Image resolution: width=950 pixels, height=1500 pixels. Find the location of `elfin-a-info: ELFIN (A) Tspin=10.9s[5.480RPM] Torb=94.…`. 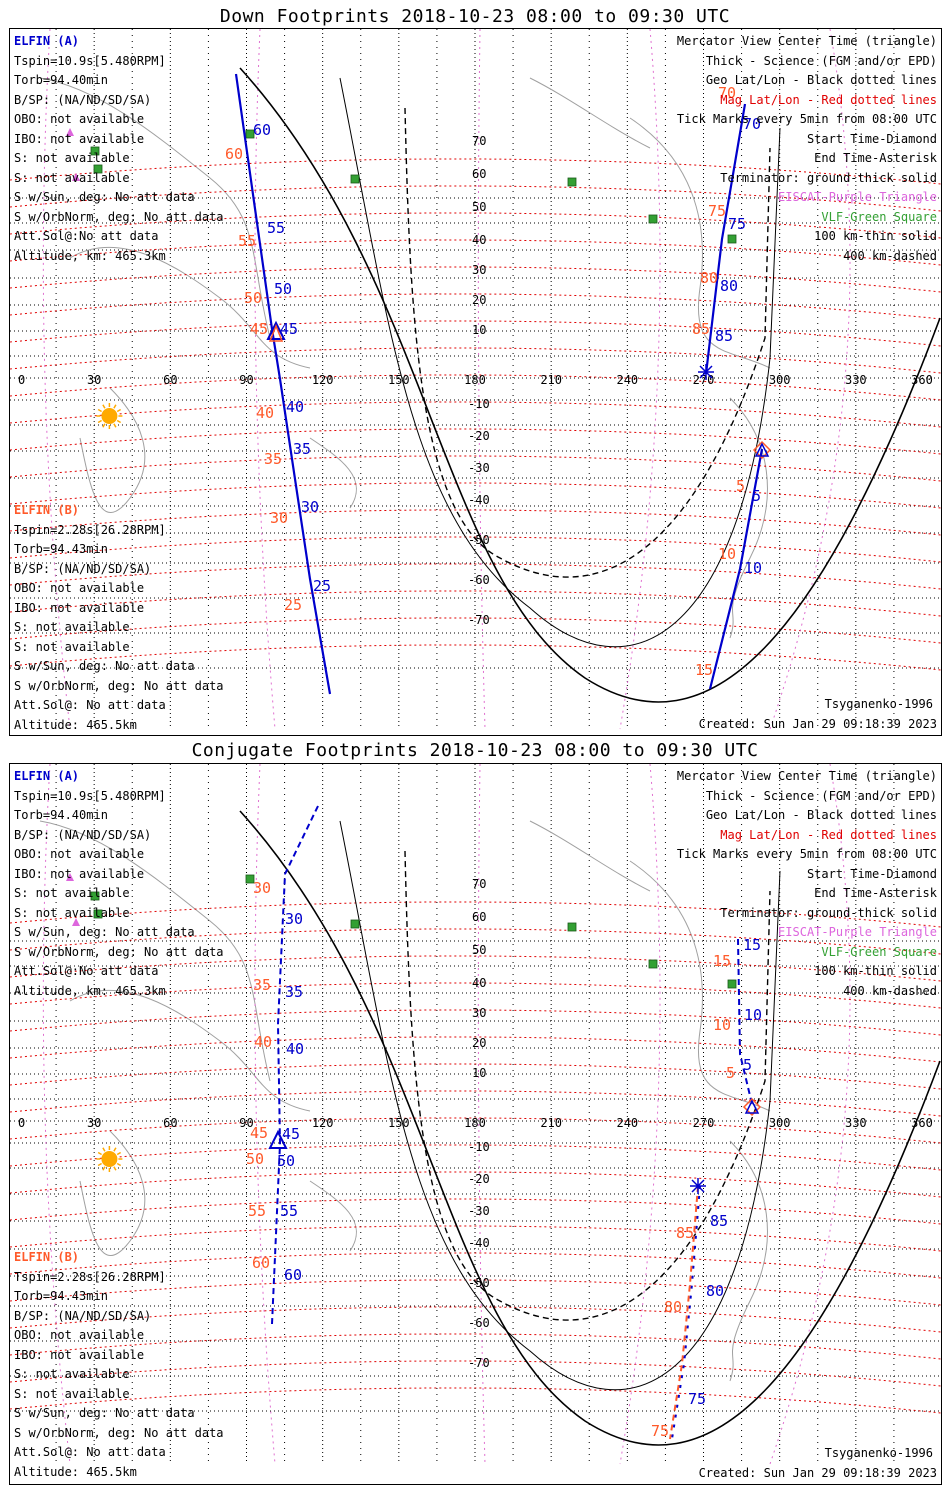

elfin-a-info: ELFIN (A) Tspin=10.9s[5.480RPM] Torb=94.… is located at coordinates (119, 149).